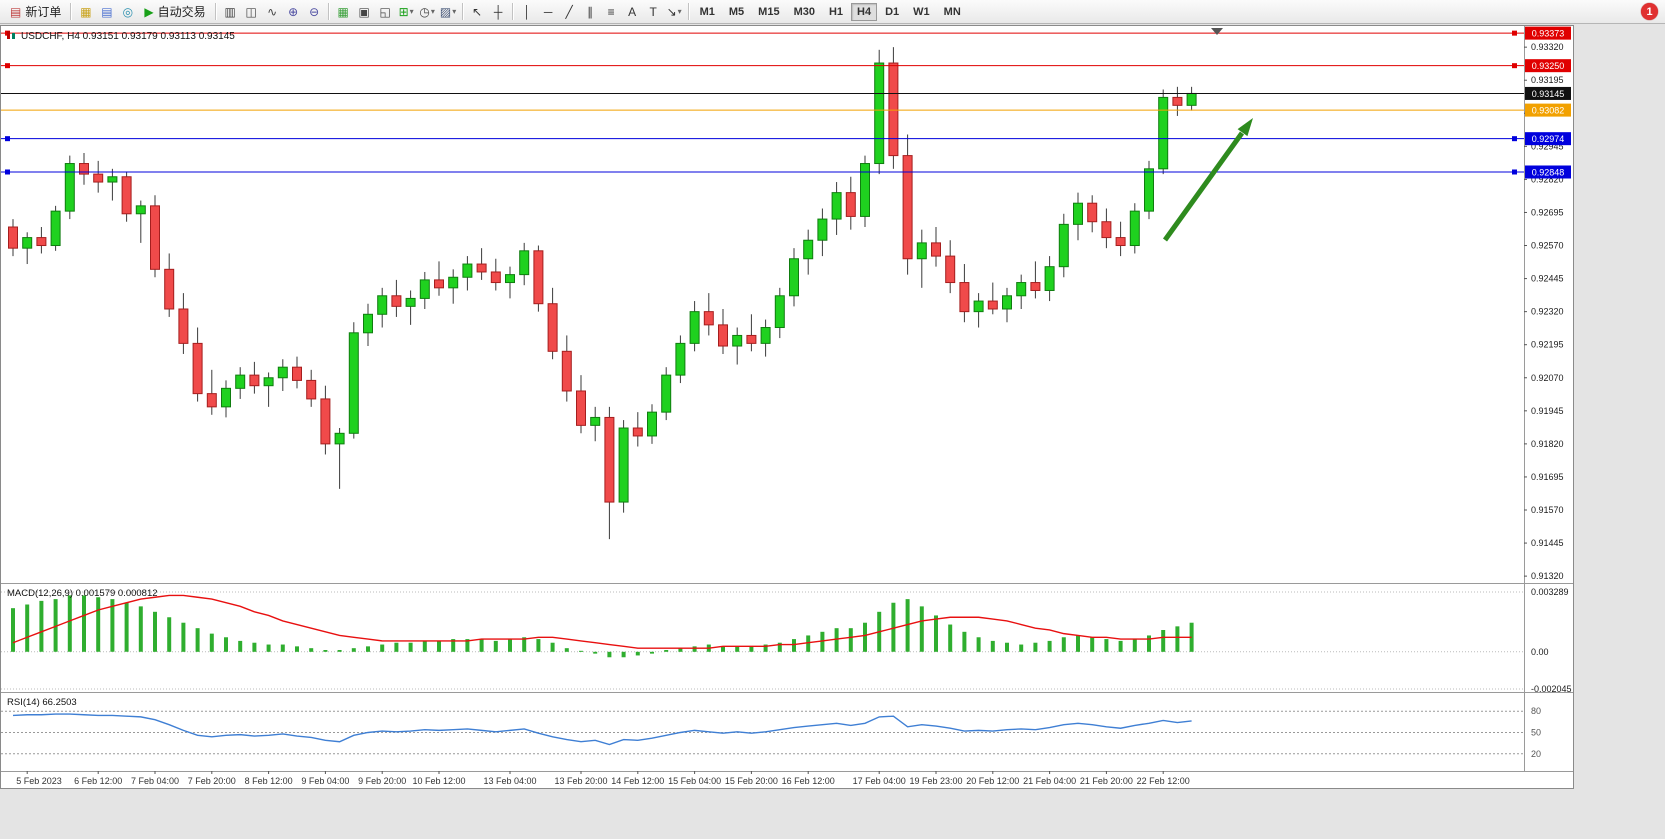 Image resolution: width=1665 pixels, height=839 pixels. I want to click on svg-text: 0.00, so click(1540, 652).